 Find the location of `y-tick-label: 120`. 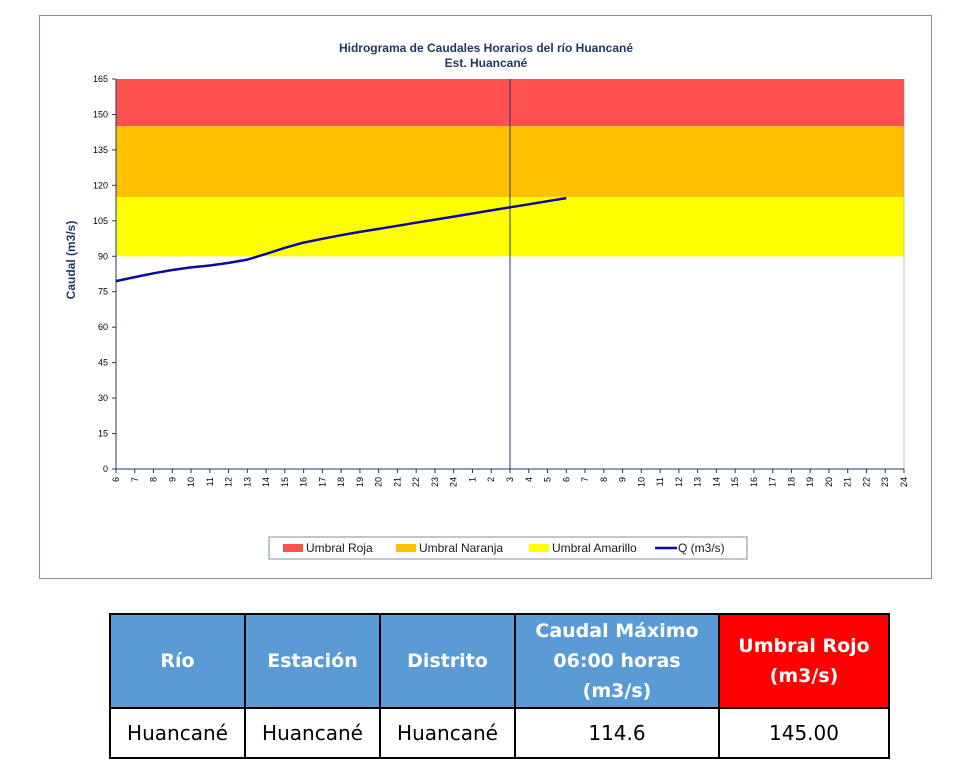

y-tick-label: 120 is located at coordinates (100, 185).